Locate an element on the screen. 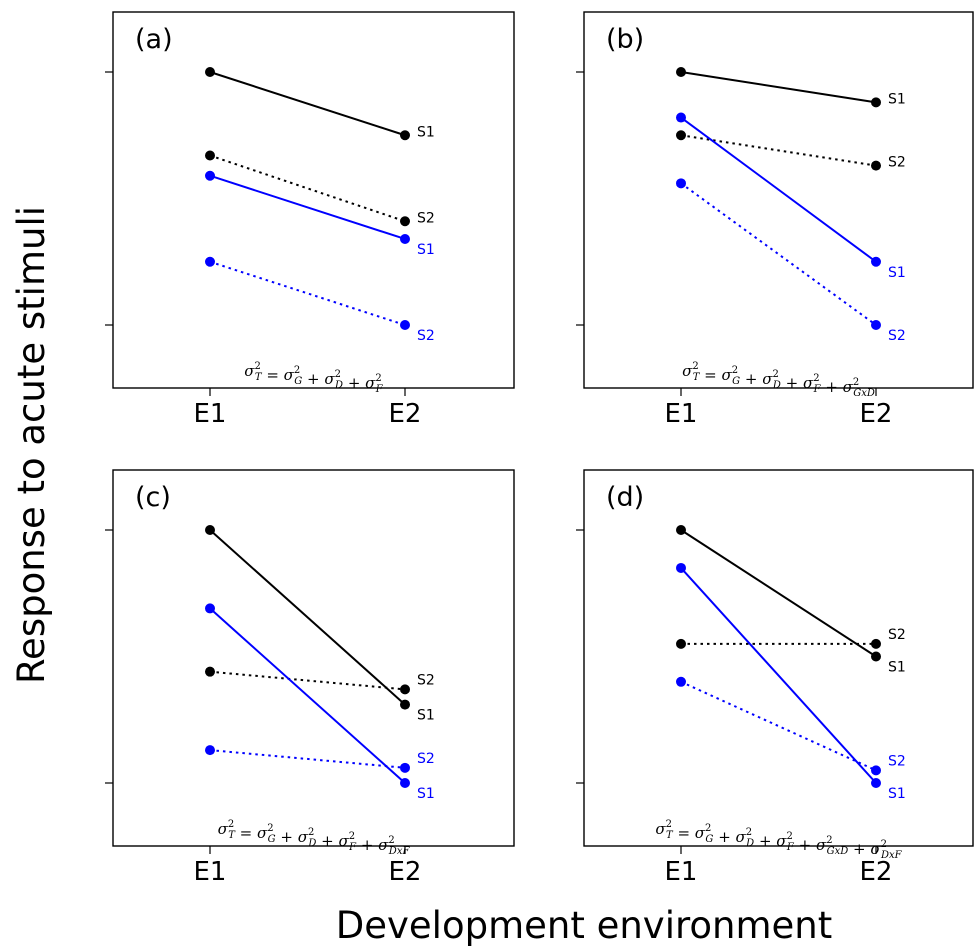 The image size is (976, 950). panel-label: (a) is located at coordinates (154, 39).